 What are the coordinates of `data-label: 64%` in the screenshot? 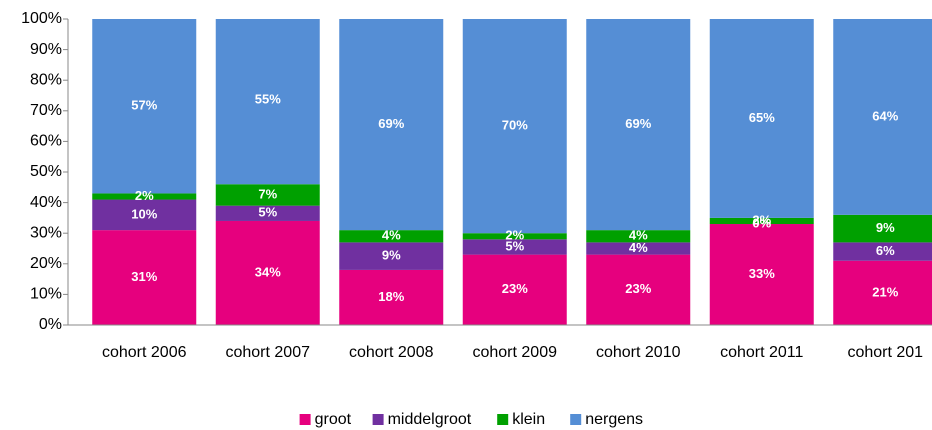 It's located at (885, 115).